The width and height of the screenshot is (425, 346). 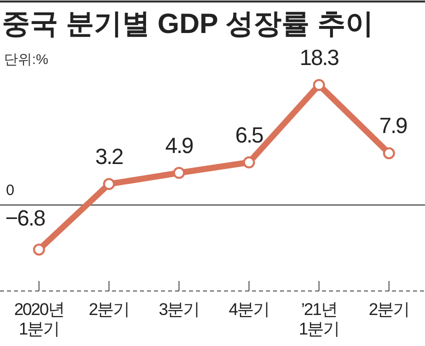 I want to click on data-label: 4.9, so click(x=179, y=145).